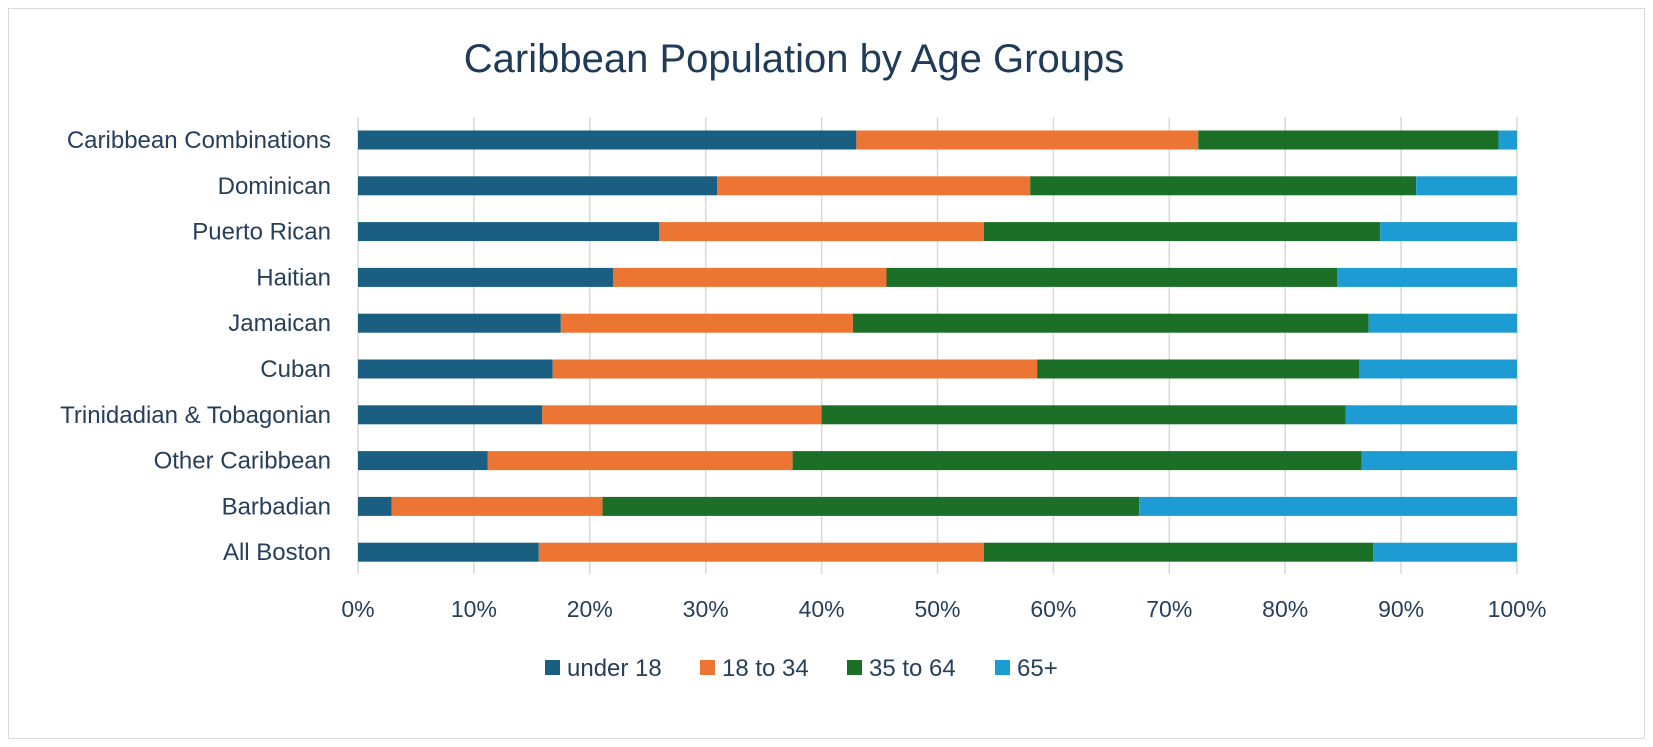 The image size is (1653, 747). What do you see at coordinates (765, 668) in the screenshot?
I see `legend-label-18-to-34: 18 to 34` at bounding box center [765, 668].